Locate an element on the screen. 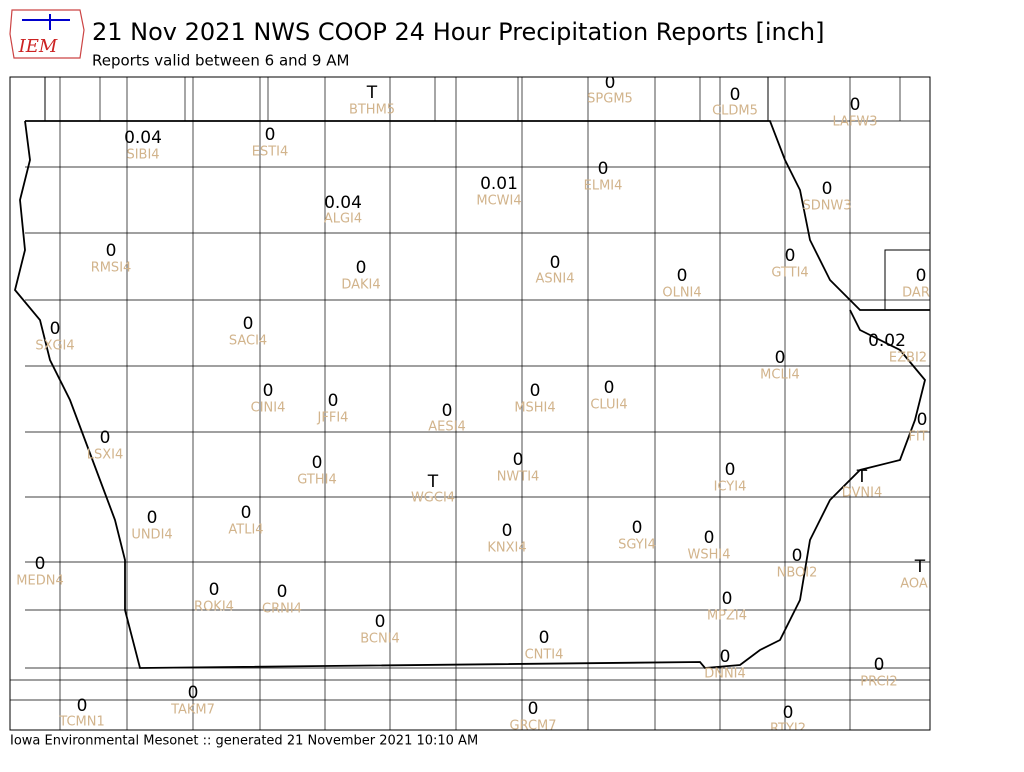 The height and width of the screenshot is (772, 1024). station-id: GTHI4 is located at coordinates (316, 480).